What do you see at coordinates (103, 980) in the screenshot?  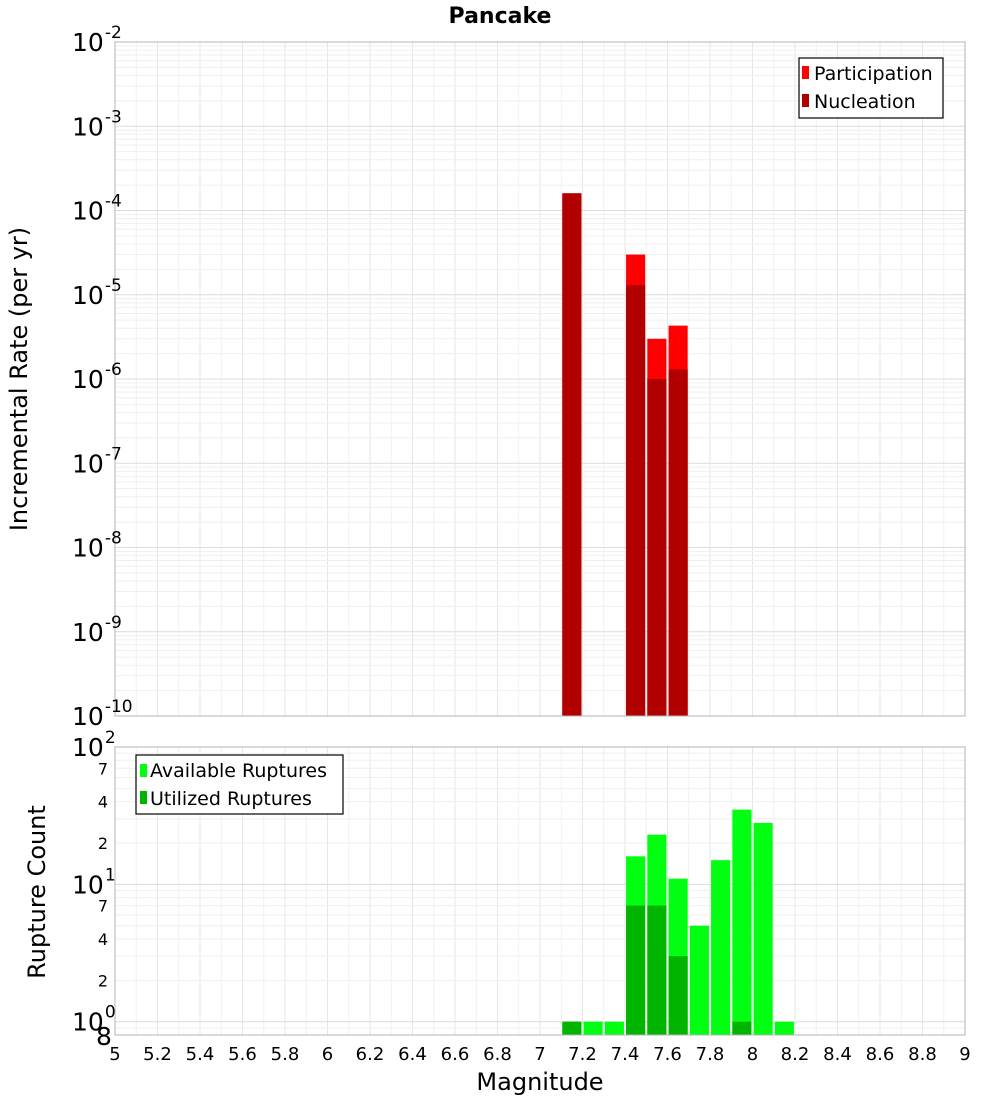 I see `count-y-tick-minor-2: 2` at bounding box center [103, 980].